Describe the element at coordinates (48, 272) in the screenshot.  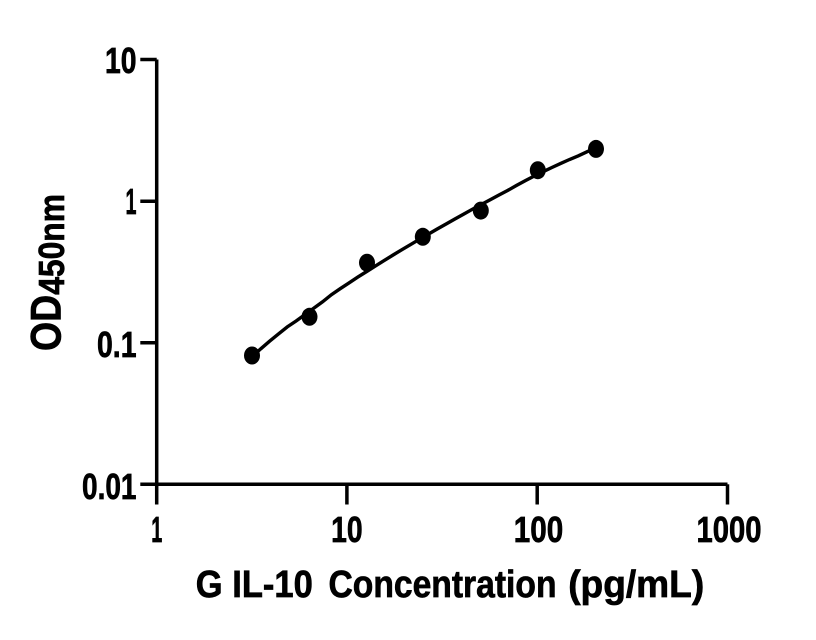
I see `svg-text: OD450nm` at that location.